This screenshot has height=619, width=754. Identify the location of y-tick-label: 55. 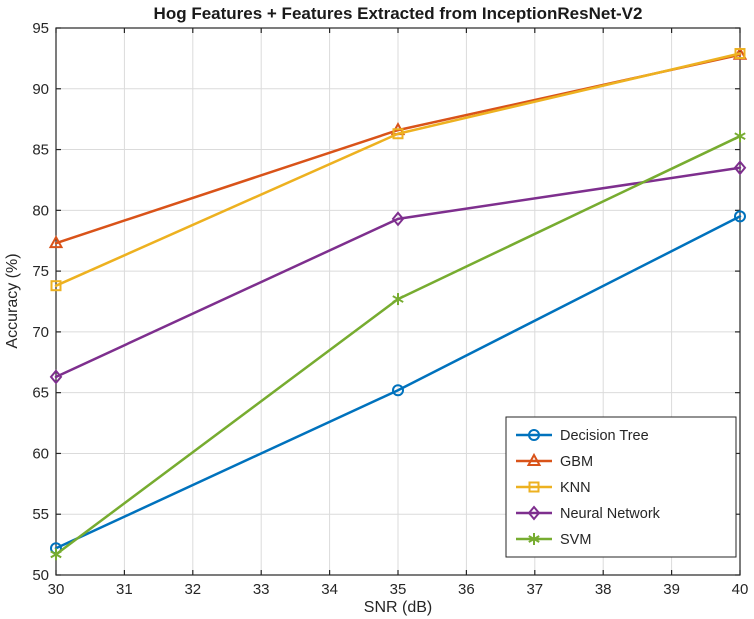
(40, 514).